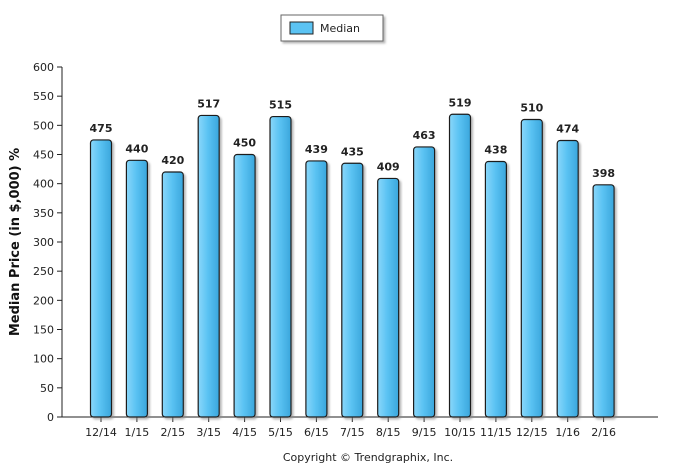 The height and width of the screenshot is (467, 689). Describe the element at coordinates (43, 155) in the screenshot. I see `y-tick-label: 450` at that location.